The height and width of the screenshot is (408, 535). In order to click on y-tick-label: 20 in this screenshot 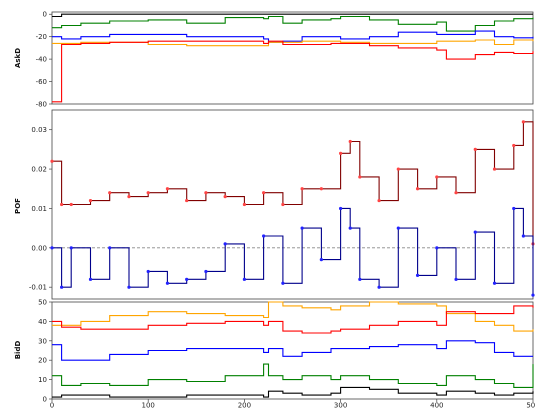, I will do `click(42, 361)`.